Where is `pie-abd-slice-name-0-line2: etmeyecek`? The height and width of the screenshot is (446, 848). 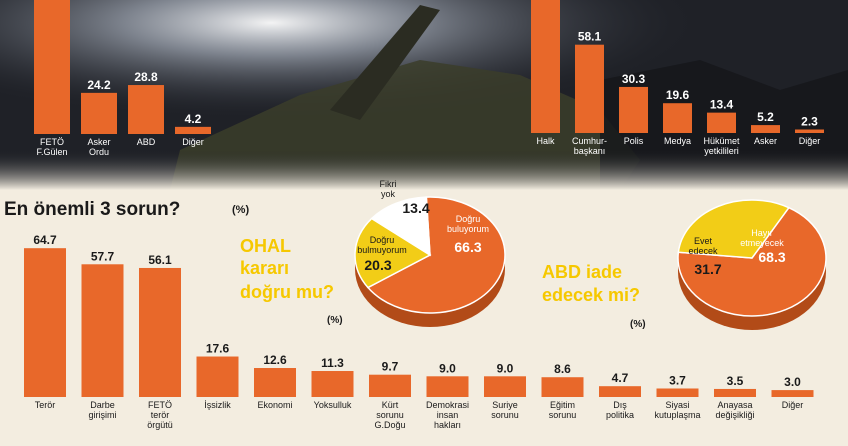
pie-abd-slice-name-0-line2: etmeyecek is located at coordinates (762, 243).